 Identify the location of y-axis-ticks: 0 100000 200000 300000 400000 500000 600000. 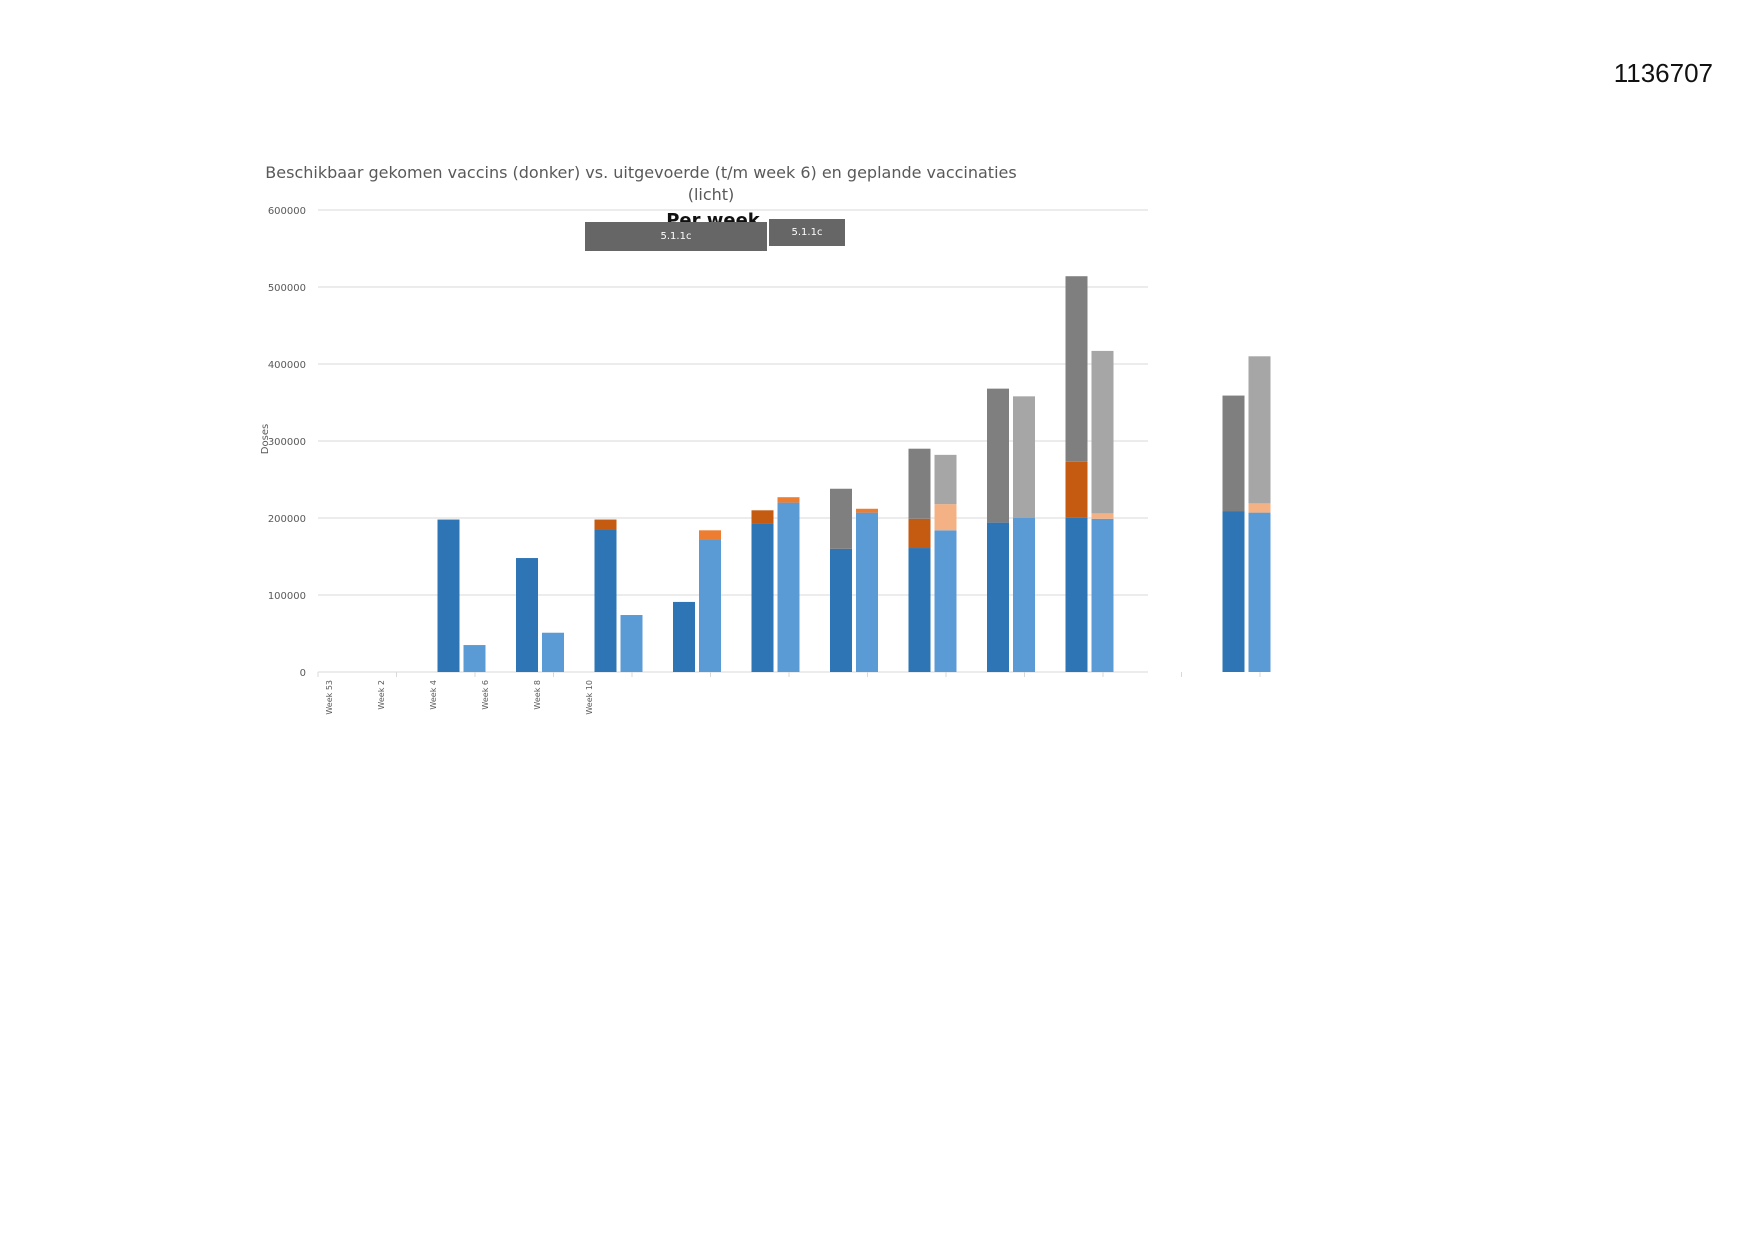
(287, 442).